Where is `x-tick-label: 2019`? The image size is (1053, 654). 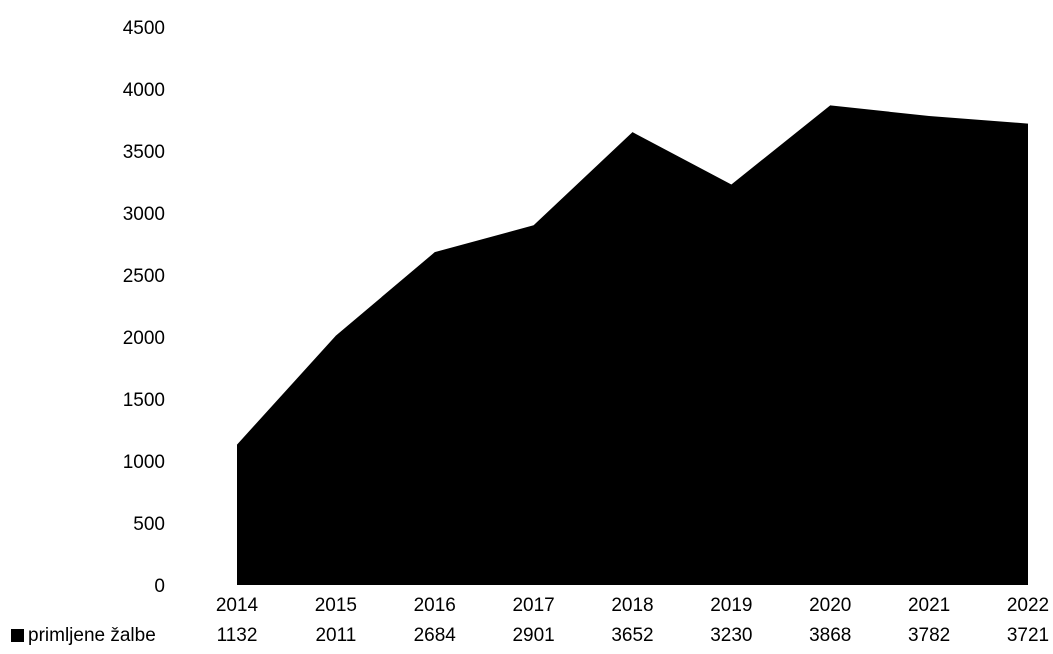
x-tick-label: 2019 is located at coordinates (731, 605).